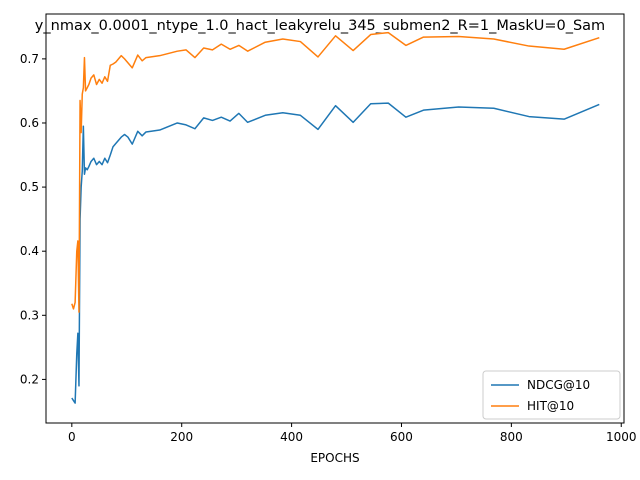 Image resolution: width=640 pixels, height=480 pixels. What do you see at coordinates (352, 433) in the screenshot?
I see `x-axis-ticks: 0 200 400 600 800 1000` at bounding box center [352, 433].